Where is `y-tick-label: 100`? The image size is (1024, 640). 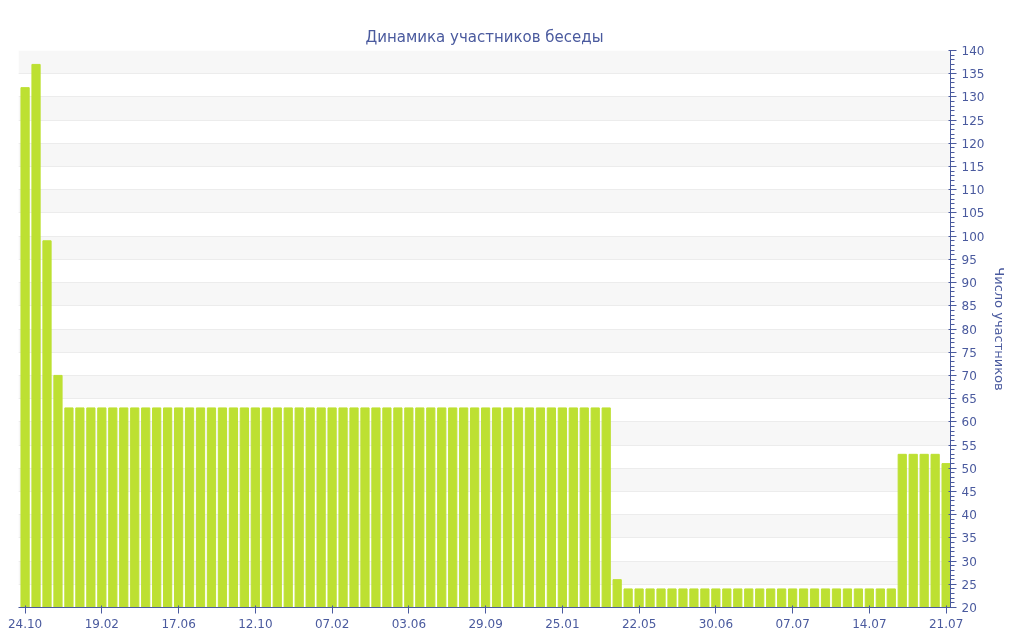
y-tick-label: 100 is located at coordinates (973, 236).